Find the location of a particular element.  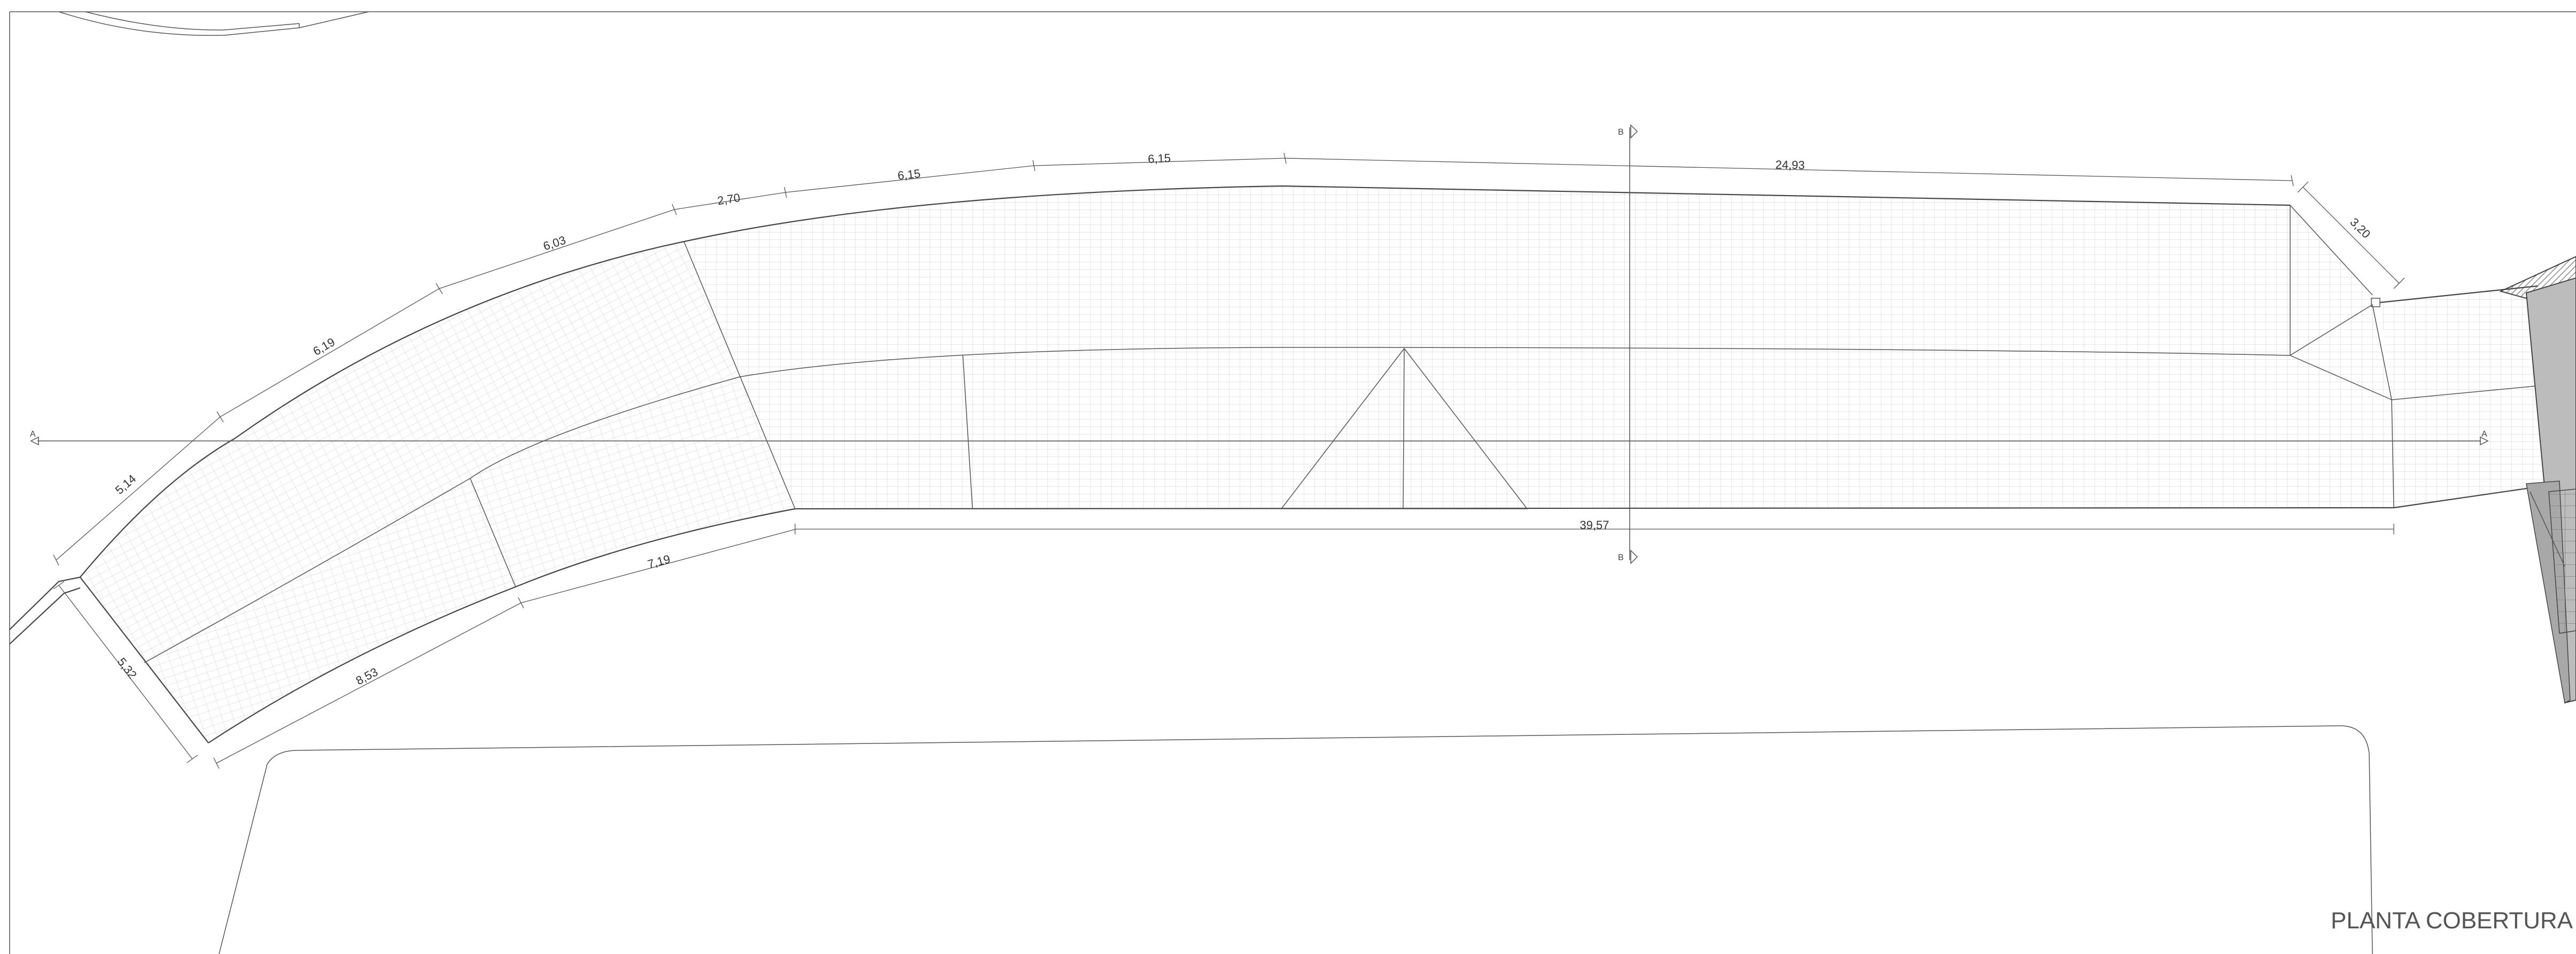

dim-label-6-19: 6,19 is located at coordinates (323, 346).